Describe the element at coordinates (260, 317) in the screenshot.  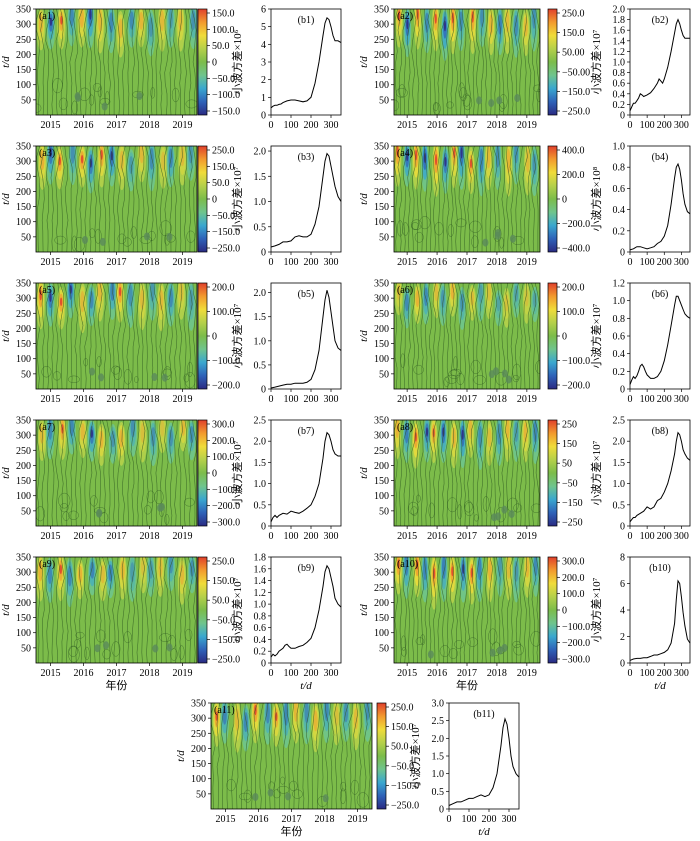
I see `y-tick-label: 1.5` at that location.